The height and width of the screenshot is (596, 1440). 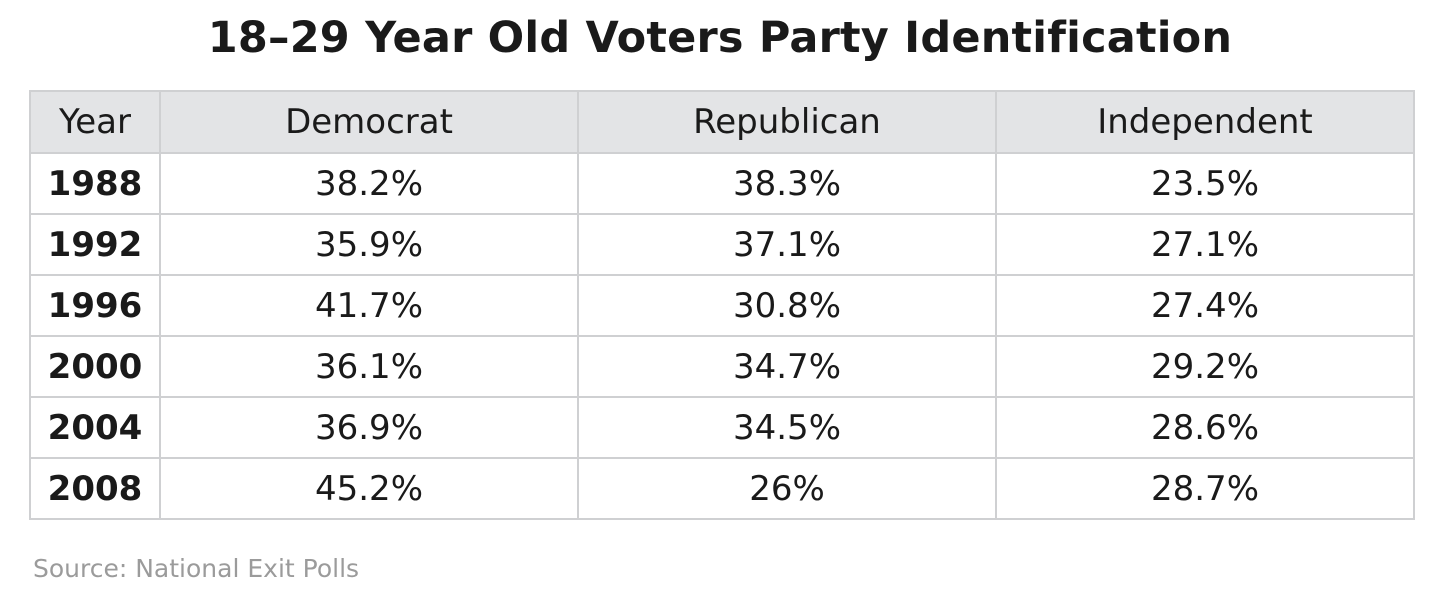 What do you see at coordinates (95, 244) in the screenshot?
I see `table-cell-year: 1992` at bounding box center [95, 244].